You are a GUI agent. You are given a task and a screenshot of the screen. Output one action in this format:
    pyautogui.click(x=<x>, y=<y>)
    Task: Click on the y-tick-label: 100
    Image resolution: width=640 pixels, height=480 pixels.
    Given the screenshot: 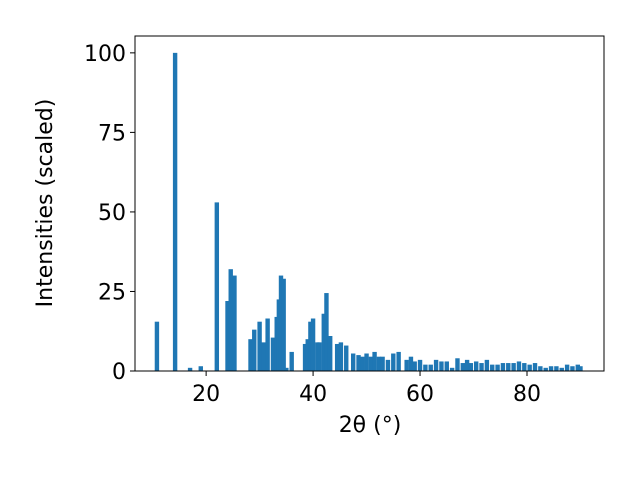 What is the action you would take?
    pyautogui.click(x=105, y=54)
    